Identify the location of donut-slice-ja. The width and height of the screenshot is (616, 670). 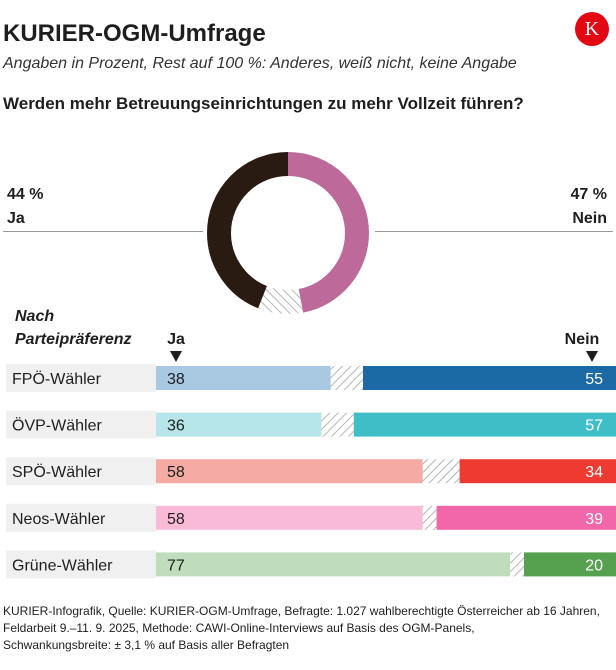
(288, 233).